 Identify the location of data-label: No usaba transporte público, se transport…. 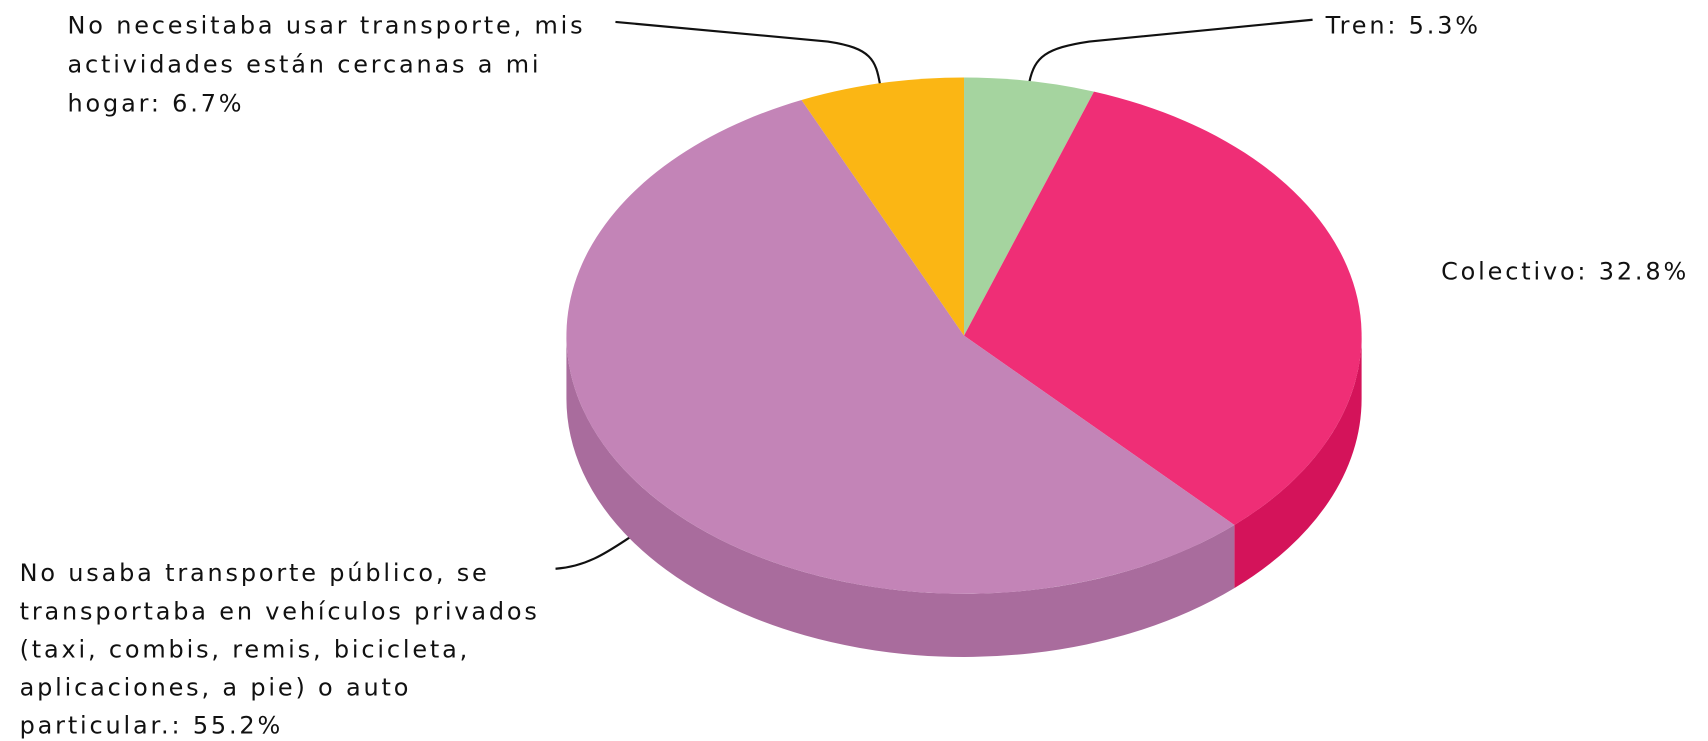
(280, 649).